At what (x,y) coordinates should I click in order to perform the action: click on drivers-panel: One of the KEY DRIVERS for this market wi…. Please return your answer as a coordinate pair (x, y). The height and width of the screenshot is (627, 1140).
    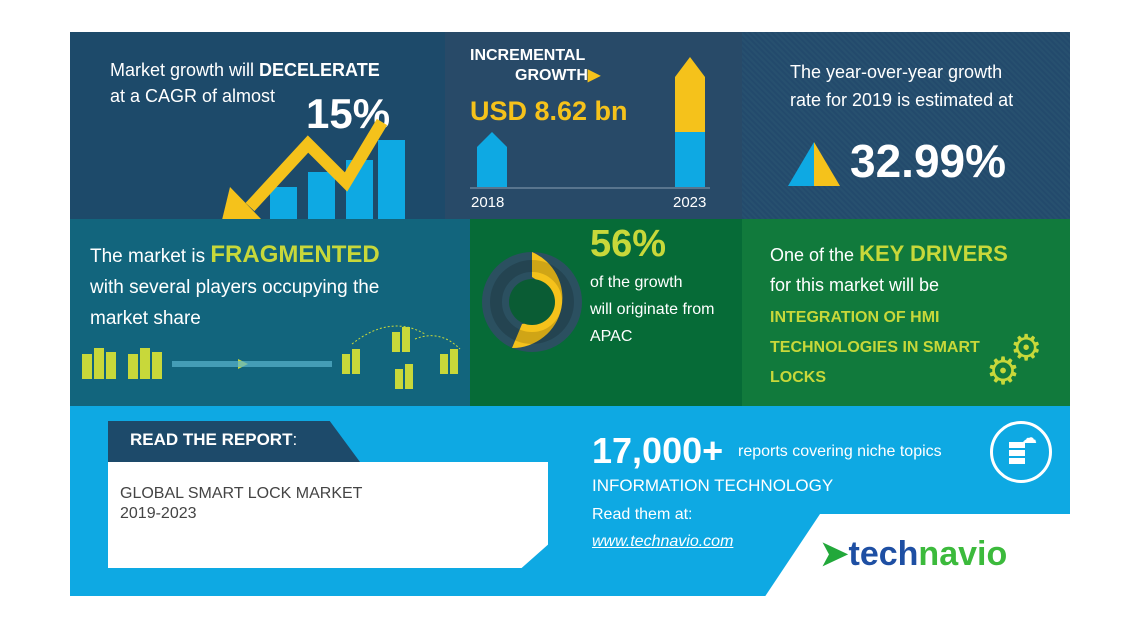
    Looking at the image, I should click on (906, 312).